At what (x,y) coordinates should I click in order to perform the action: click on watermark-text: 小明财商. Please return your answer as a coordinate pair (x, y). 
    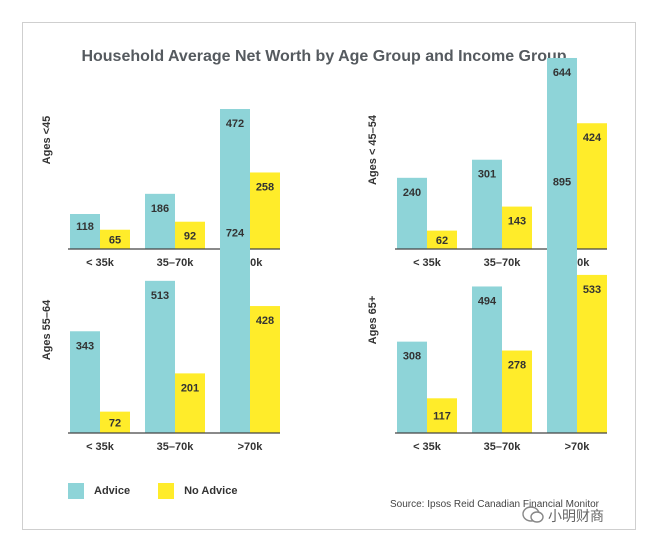
    Looking at the image, I should click on (576, 516).